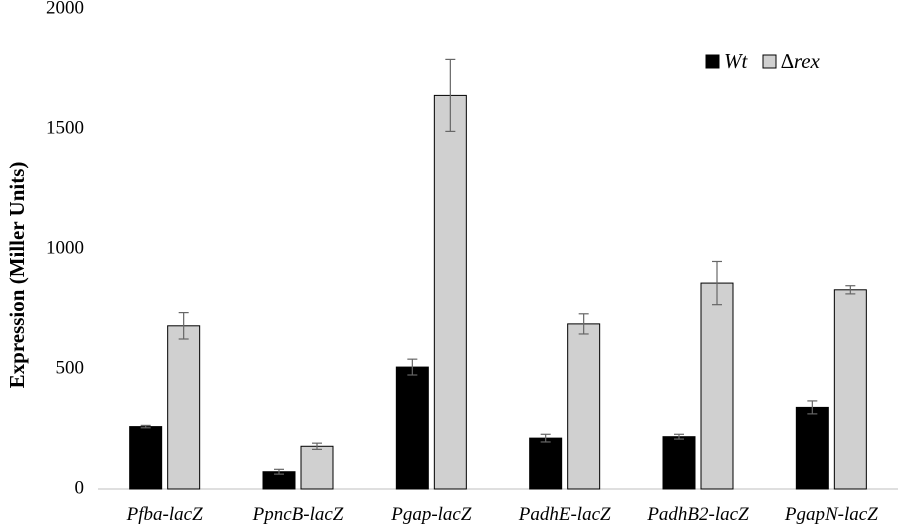 The image size is (900, 527). What do you see at coordinates (65, 127) in the screenshot?
I see `y-tick-label: 1500` at bounding box center [65, 127].